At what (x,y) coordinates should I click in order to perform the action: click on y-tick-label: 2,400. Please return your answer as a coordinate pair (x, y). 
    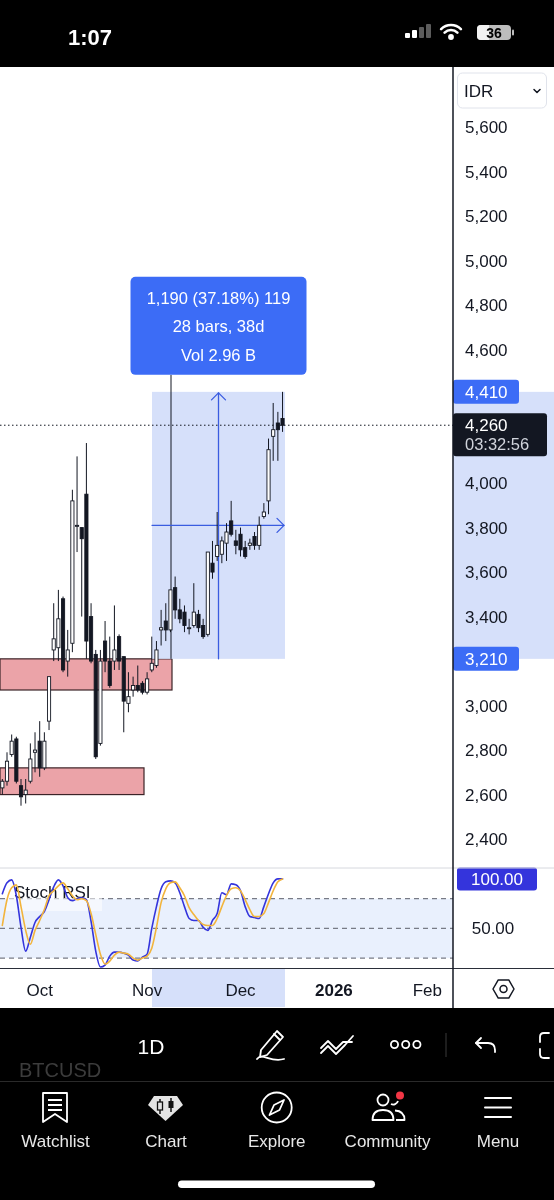
    Looking at the image, I should click on (486, 839).